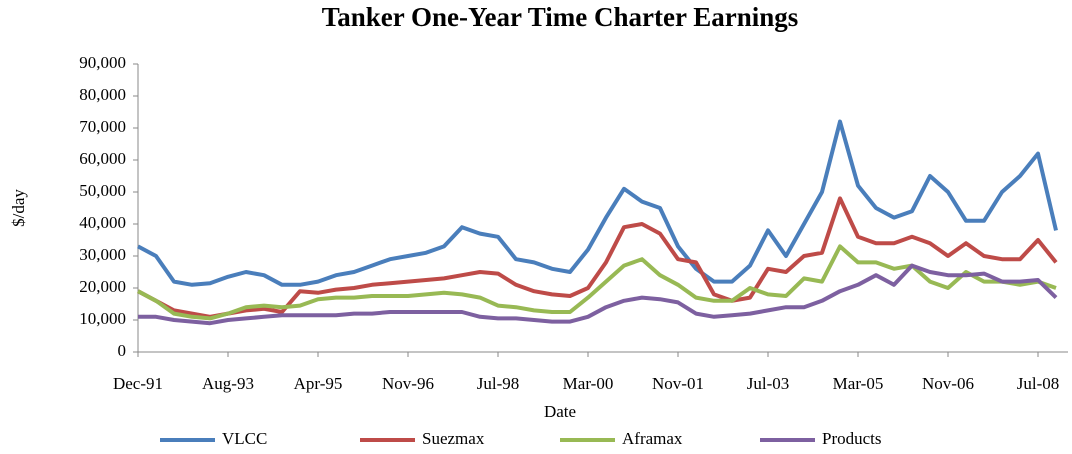  What do you see at coordinates (498, 383) in the screenshot?
I see `x-tick-label: Jul-98` at bounding box center [498, 383].